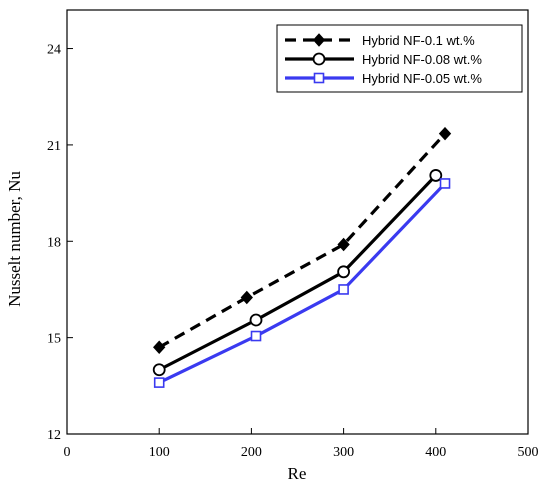  Describe the element at coordinates (418, 40) in the screenshot. I see `legend-label: Hybrid NF-0.1 wt.%` at that location.